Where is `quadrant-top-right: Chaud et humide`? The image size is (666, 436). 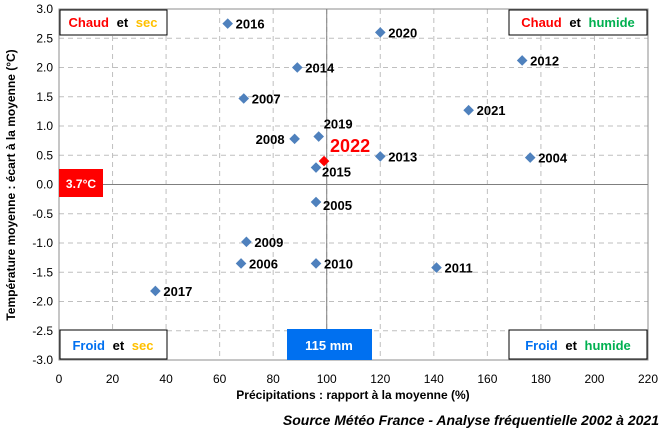 quadrant-top-right: Chaud et humide is located at coordinates (578, 22).